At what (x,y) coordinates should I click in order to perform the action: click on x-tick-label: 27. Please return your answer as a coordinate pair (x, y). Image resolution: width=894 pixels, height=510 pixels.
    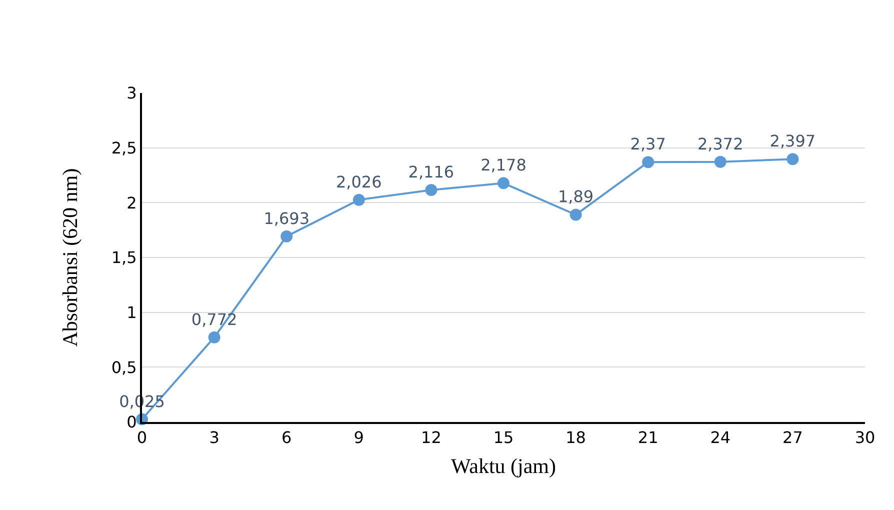
    Looking at the image, I should click on (792, 438).